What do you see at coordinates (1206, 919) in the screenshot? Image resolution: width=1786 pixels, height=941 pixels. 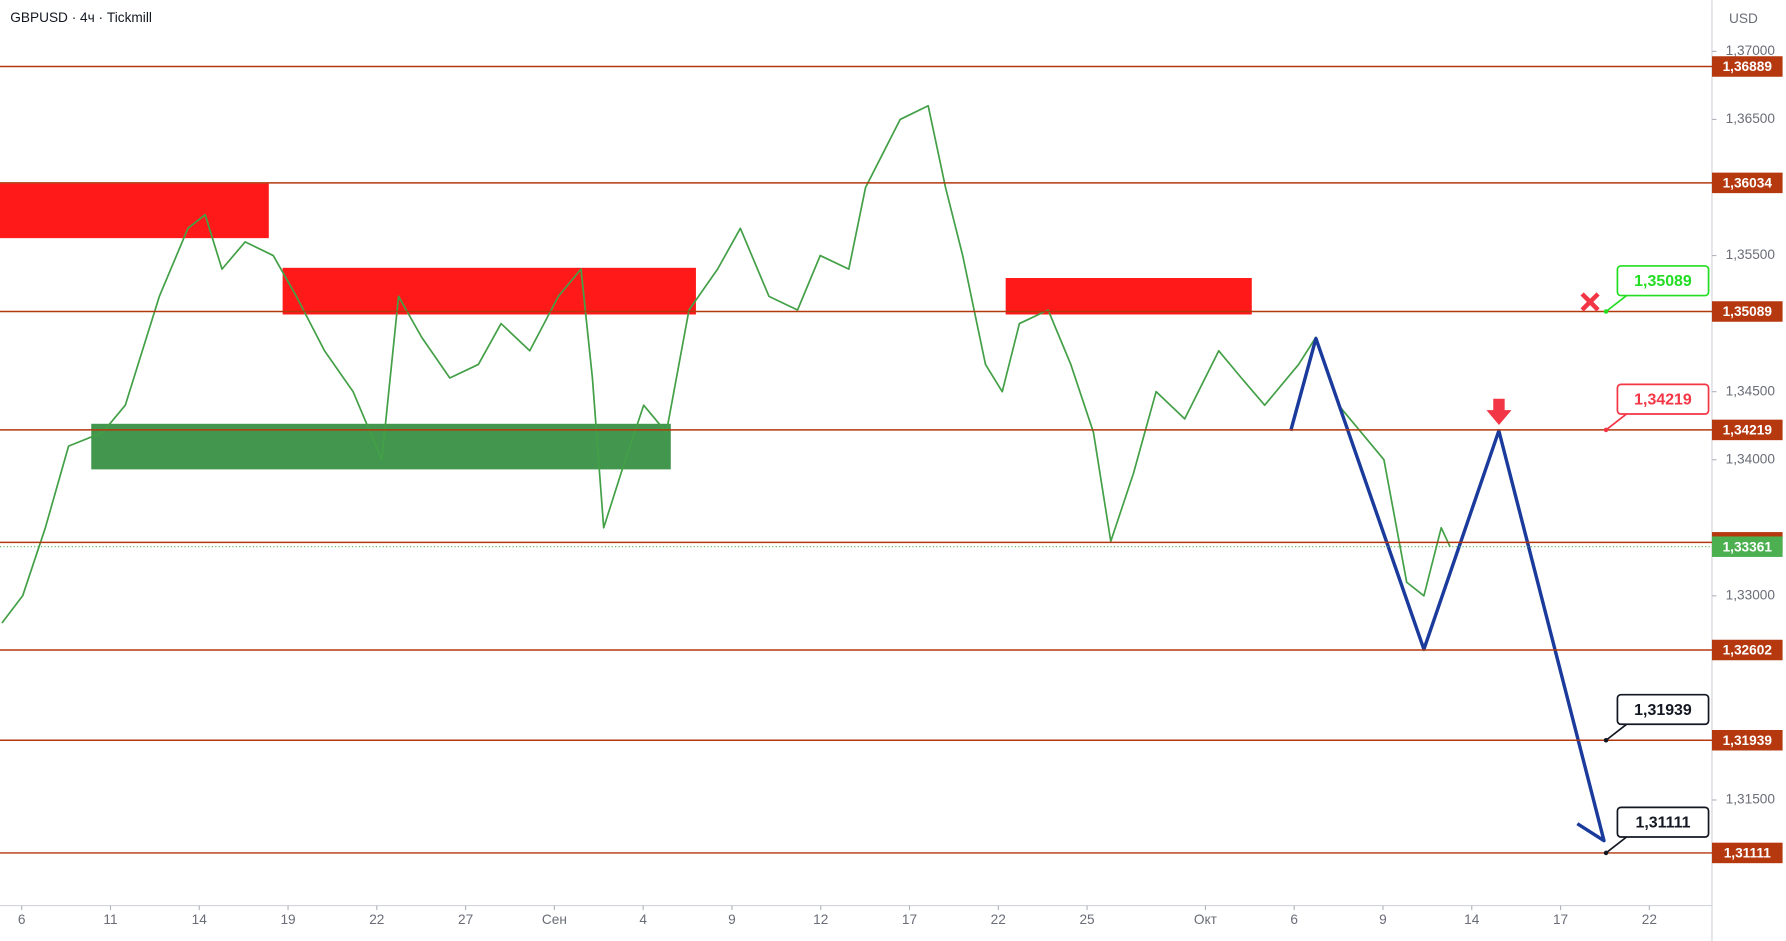 I see `x-tick-label: Окт` at bounding box center [1206, 919].